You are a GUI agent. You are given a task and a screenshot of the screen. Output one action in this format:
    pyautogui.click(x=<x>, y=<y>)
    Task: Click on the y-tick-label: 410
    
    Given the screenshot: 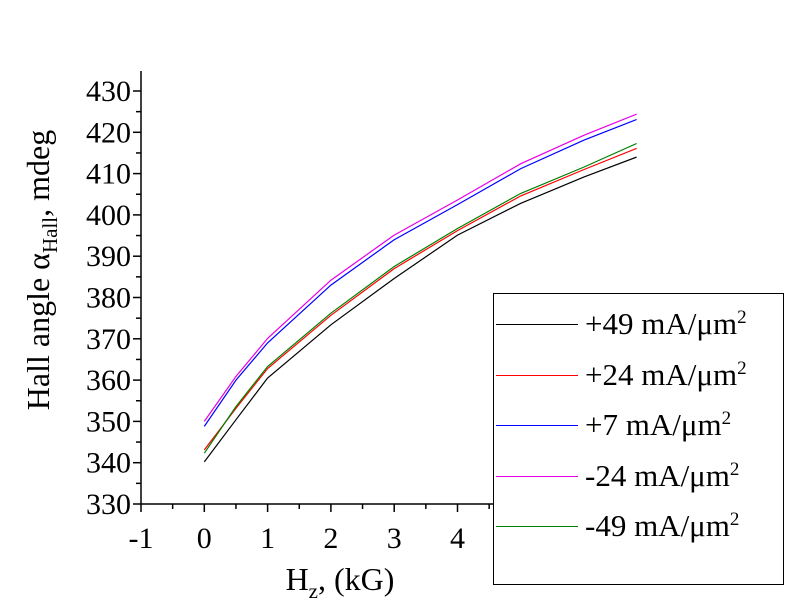 What is the action you would take?
    pyautogui.click(x=108, y=174)
    